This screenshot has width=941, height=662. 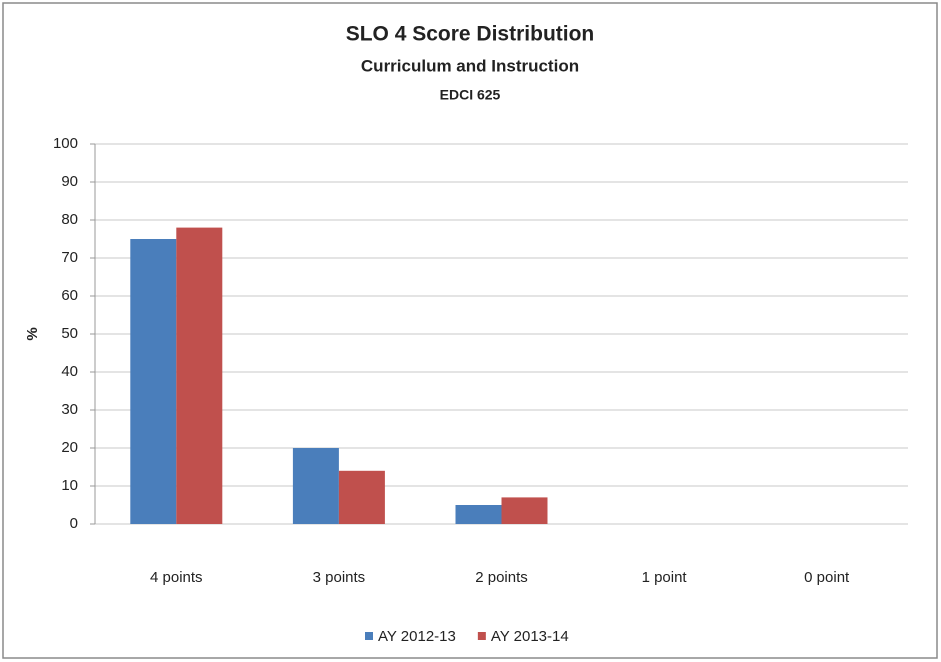 What do you see at coordinates (827, 577) in the screenshot?
I see `x-tick-label: 0 point` at bounding box center [827, 577].